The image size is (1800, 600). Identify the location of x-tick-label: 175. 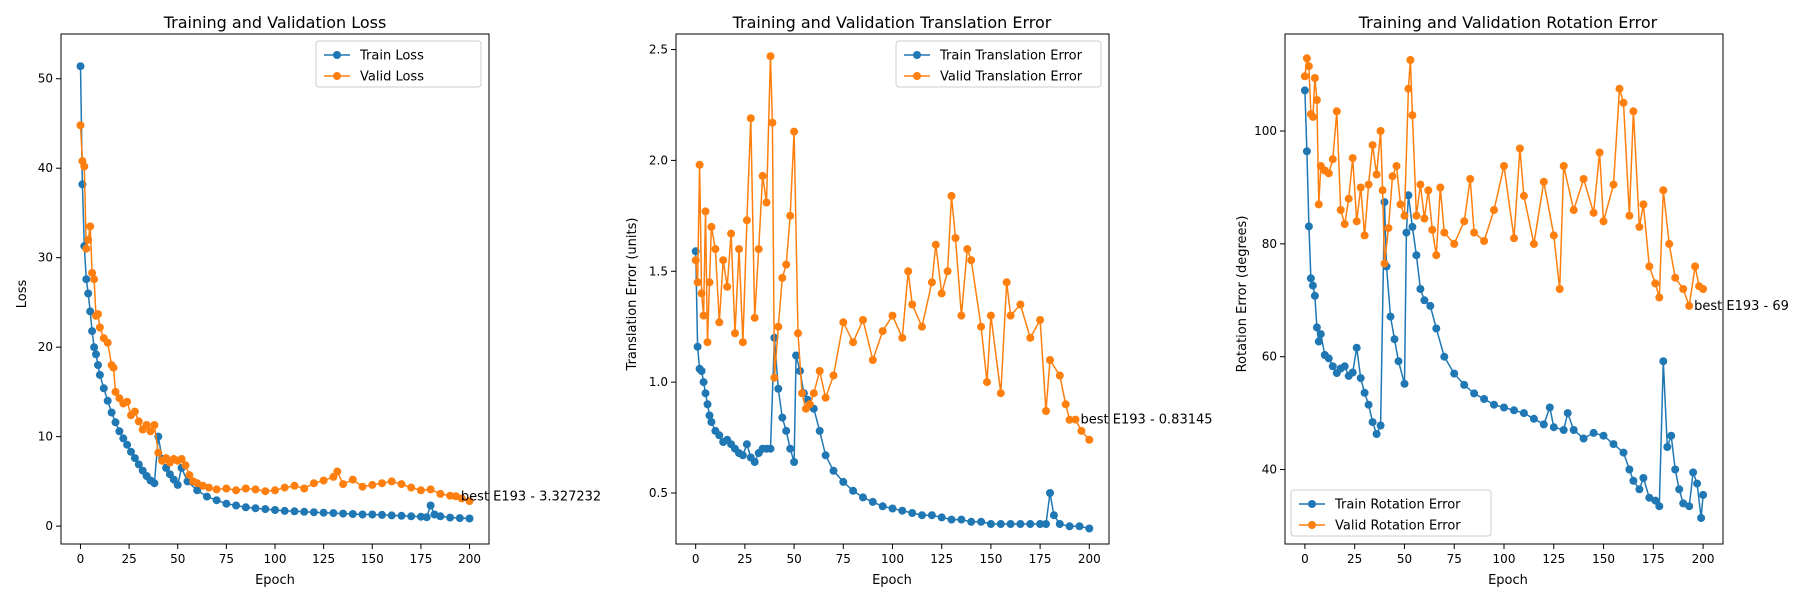
(1653, 559).